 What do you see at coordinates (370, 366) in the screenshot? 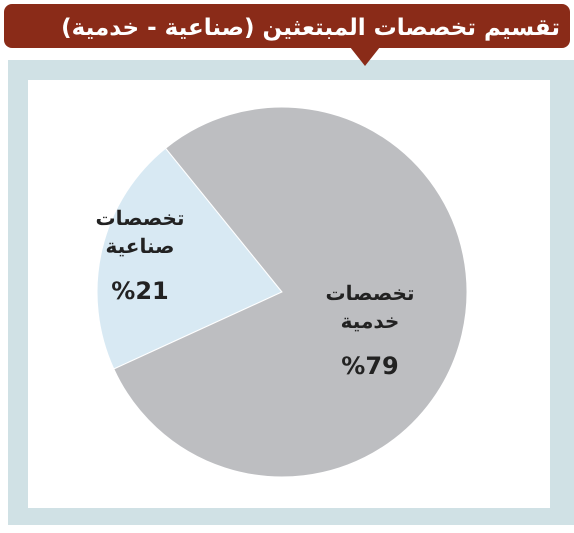
I see `data-label: %79` at bounding box center [370, 366].